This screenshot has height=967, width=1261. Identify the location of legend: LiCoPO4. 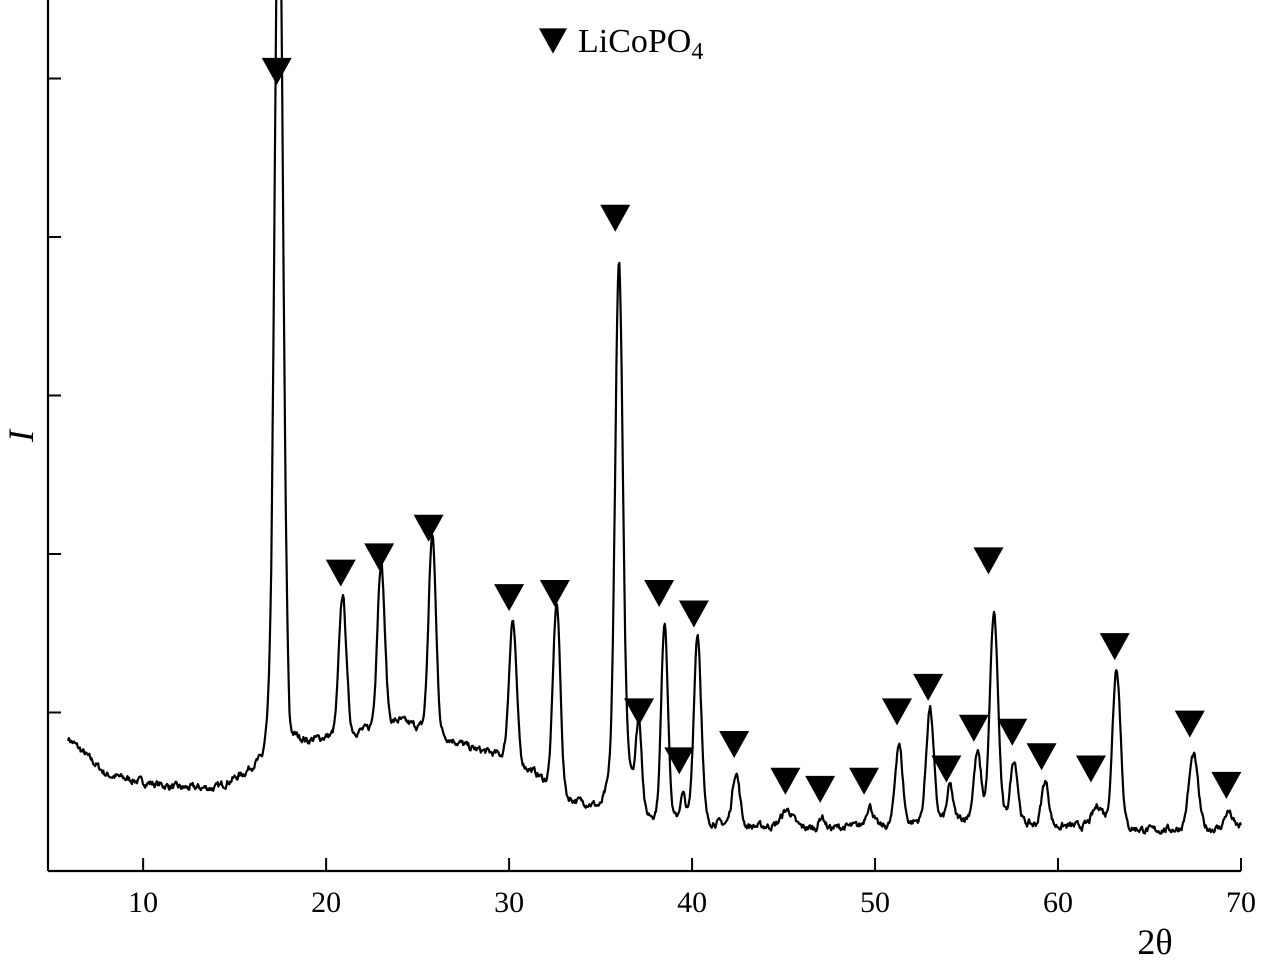
(621, 44).